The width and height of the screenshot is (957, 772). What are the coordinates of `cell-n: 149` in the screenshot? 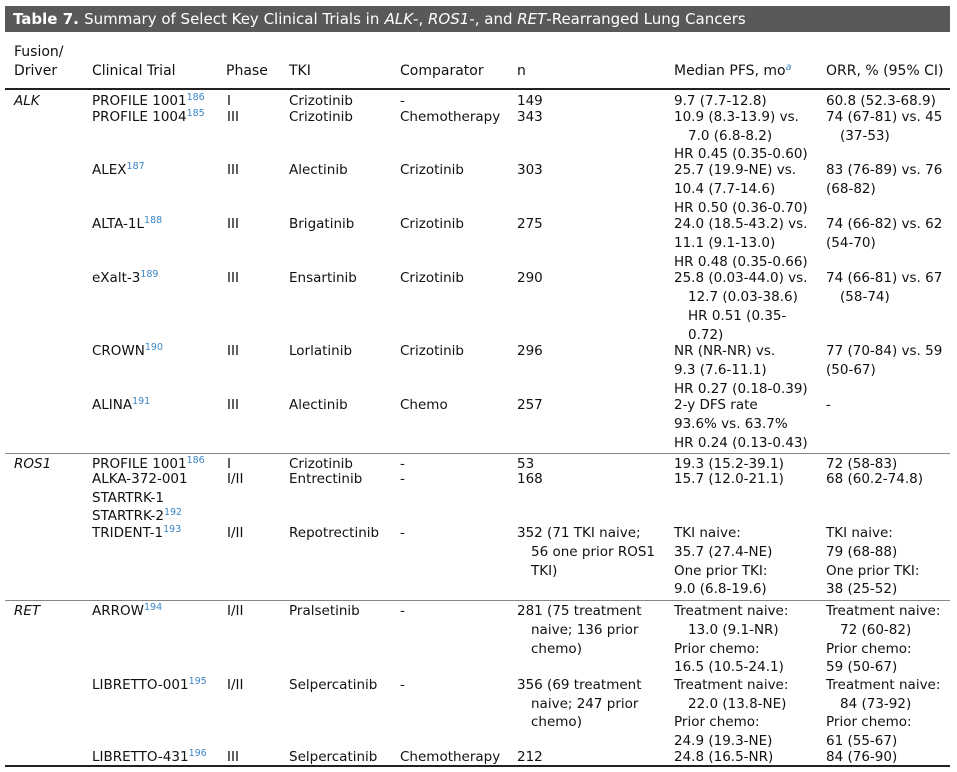 It's located at (530, 101).